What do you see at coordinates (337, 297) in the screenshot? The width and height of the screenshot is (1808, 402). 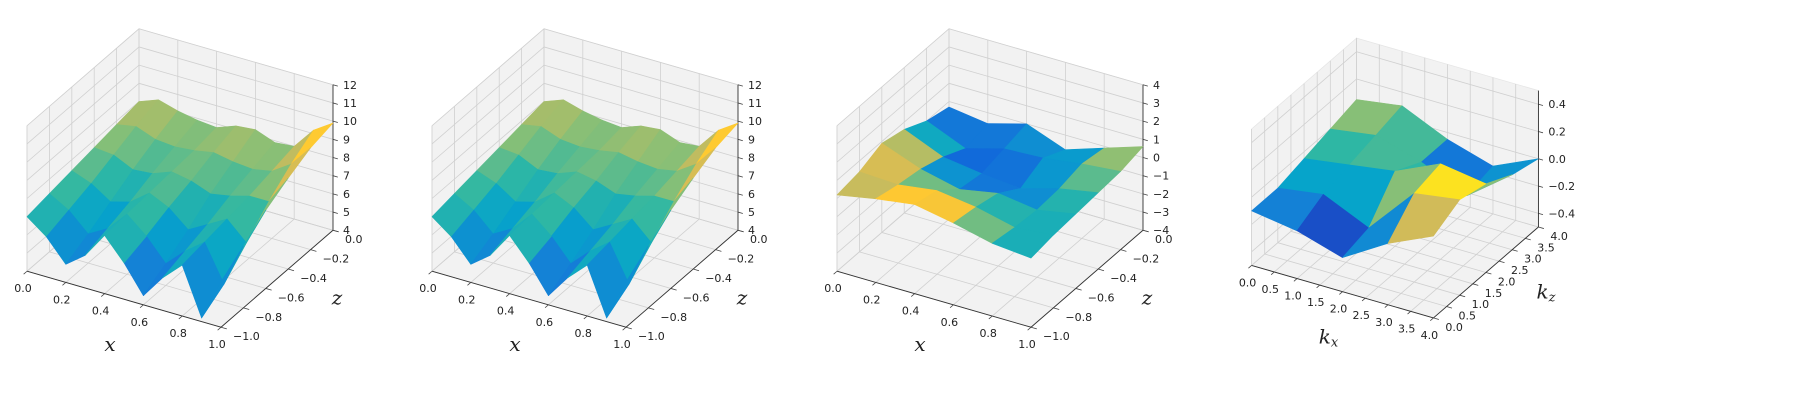 I see `y-axis-label-main: z` at bounding box center [337, 297].